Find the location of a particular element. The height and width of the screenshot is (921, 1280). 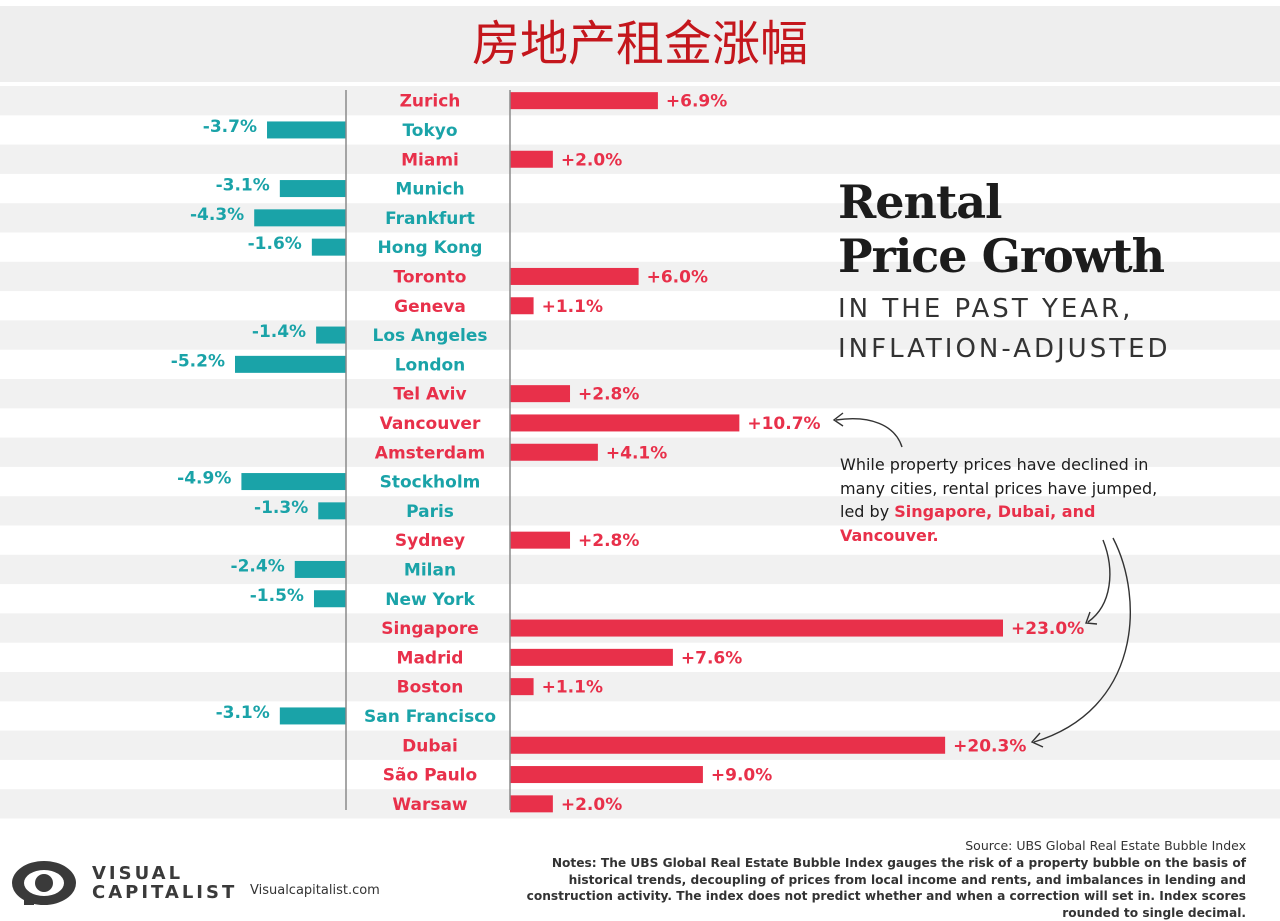

data-label: -2.4% is located at coordinates (258, 566).